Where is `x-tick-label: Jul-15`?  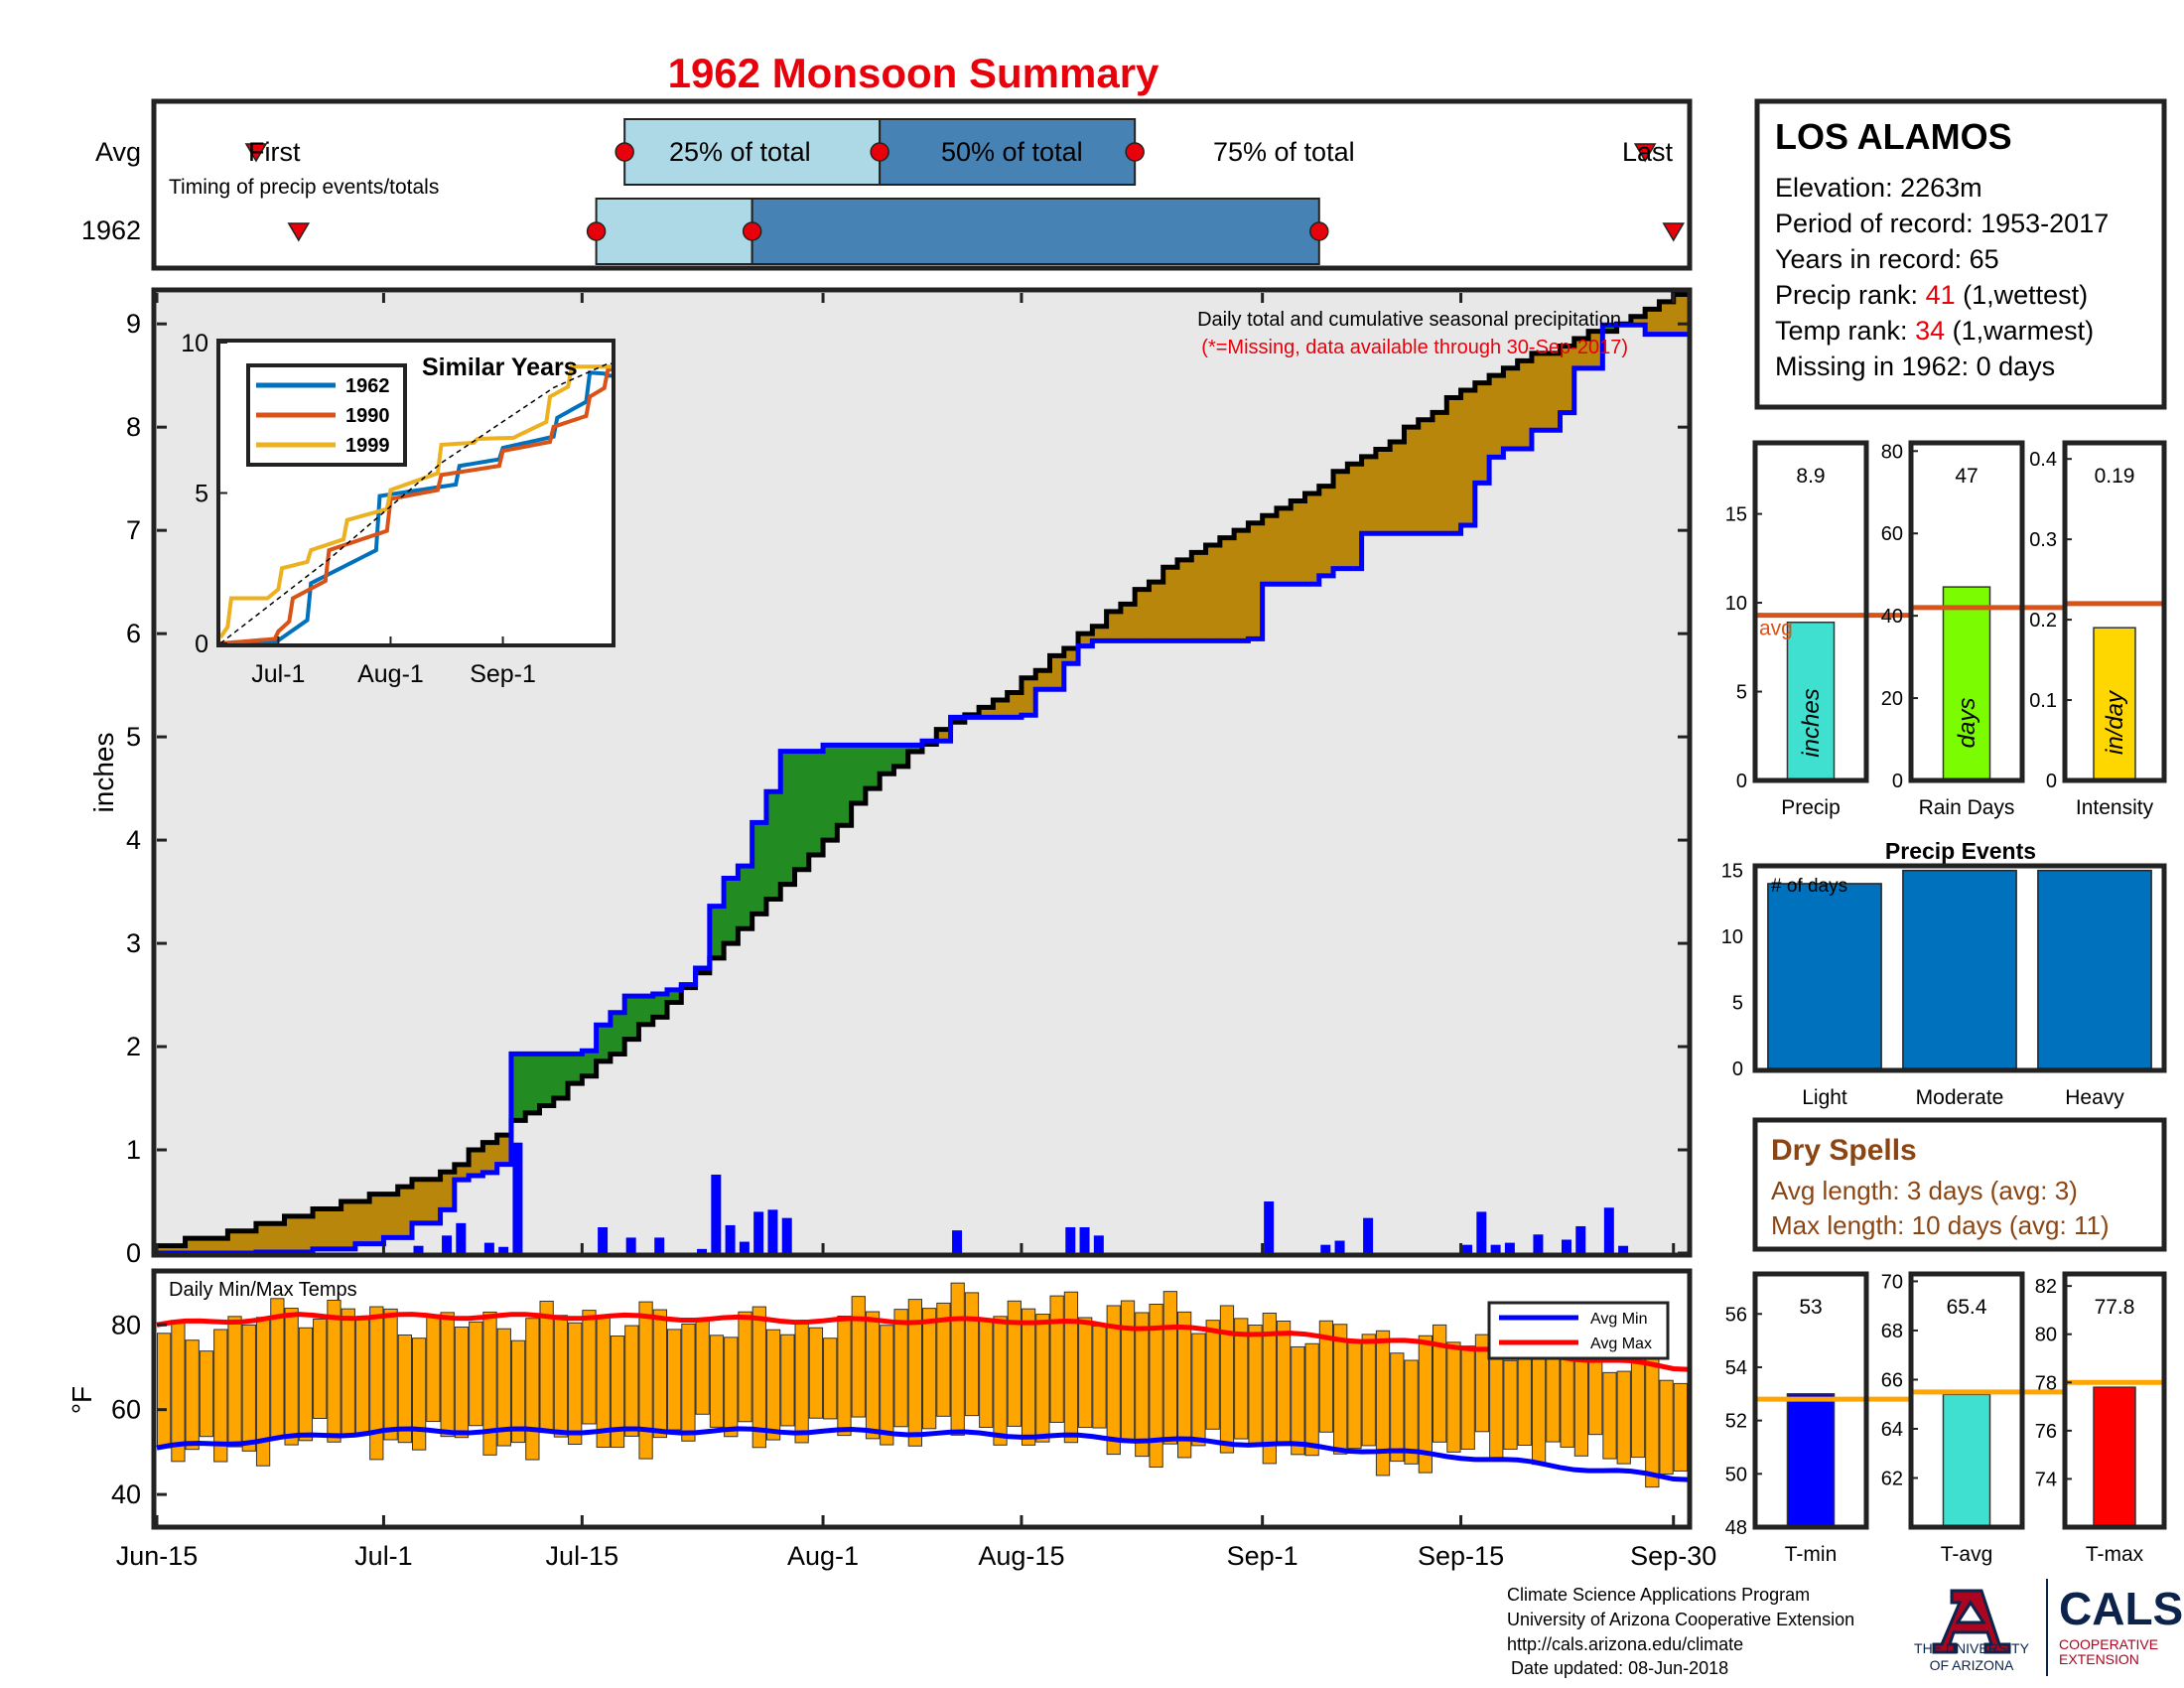
x-tick-label: Jul-15 is located at coordinates (582, 1556).